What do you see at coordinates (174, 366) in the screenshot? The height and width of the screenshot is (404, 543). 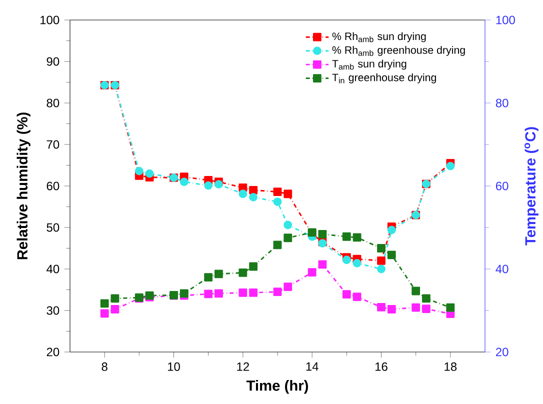 I see `x-tick-label: 10` at bounding box center [174, 366].